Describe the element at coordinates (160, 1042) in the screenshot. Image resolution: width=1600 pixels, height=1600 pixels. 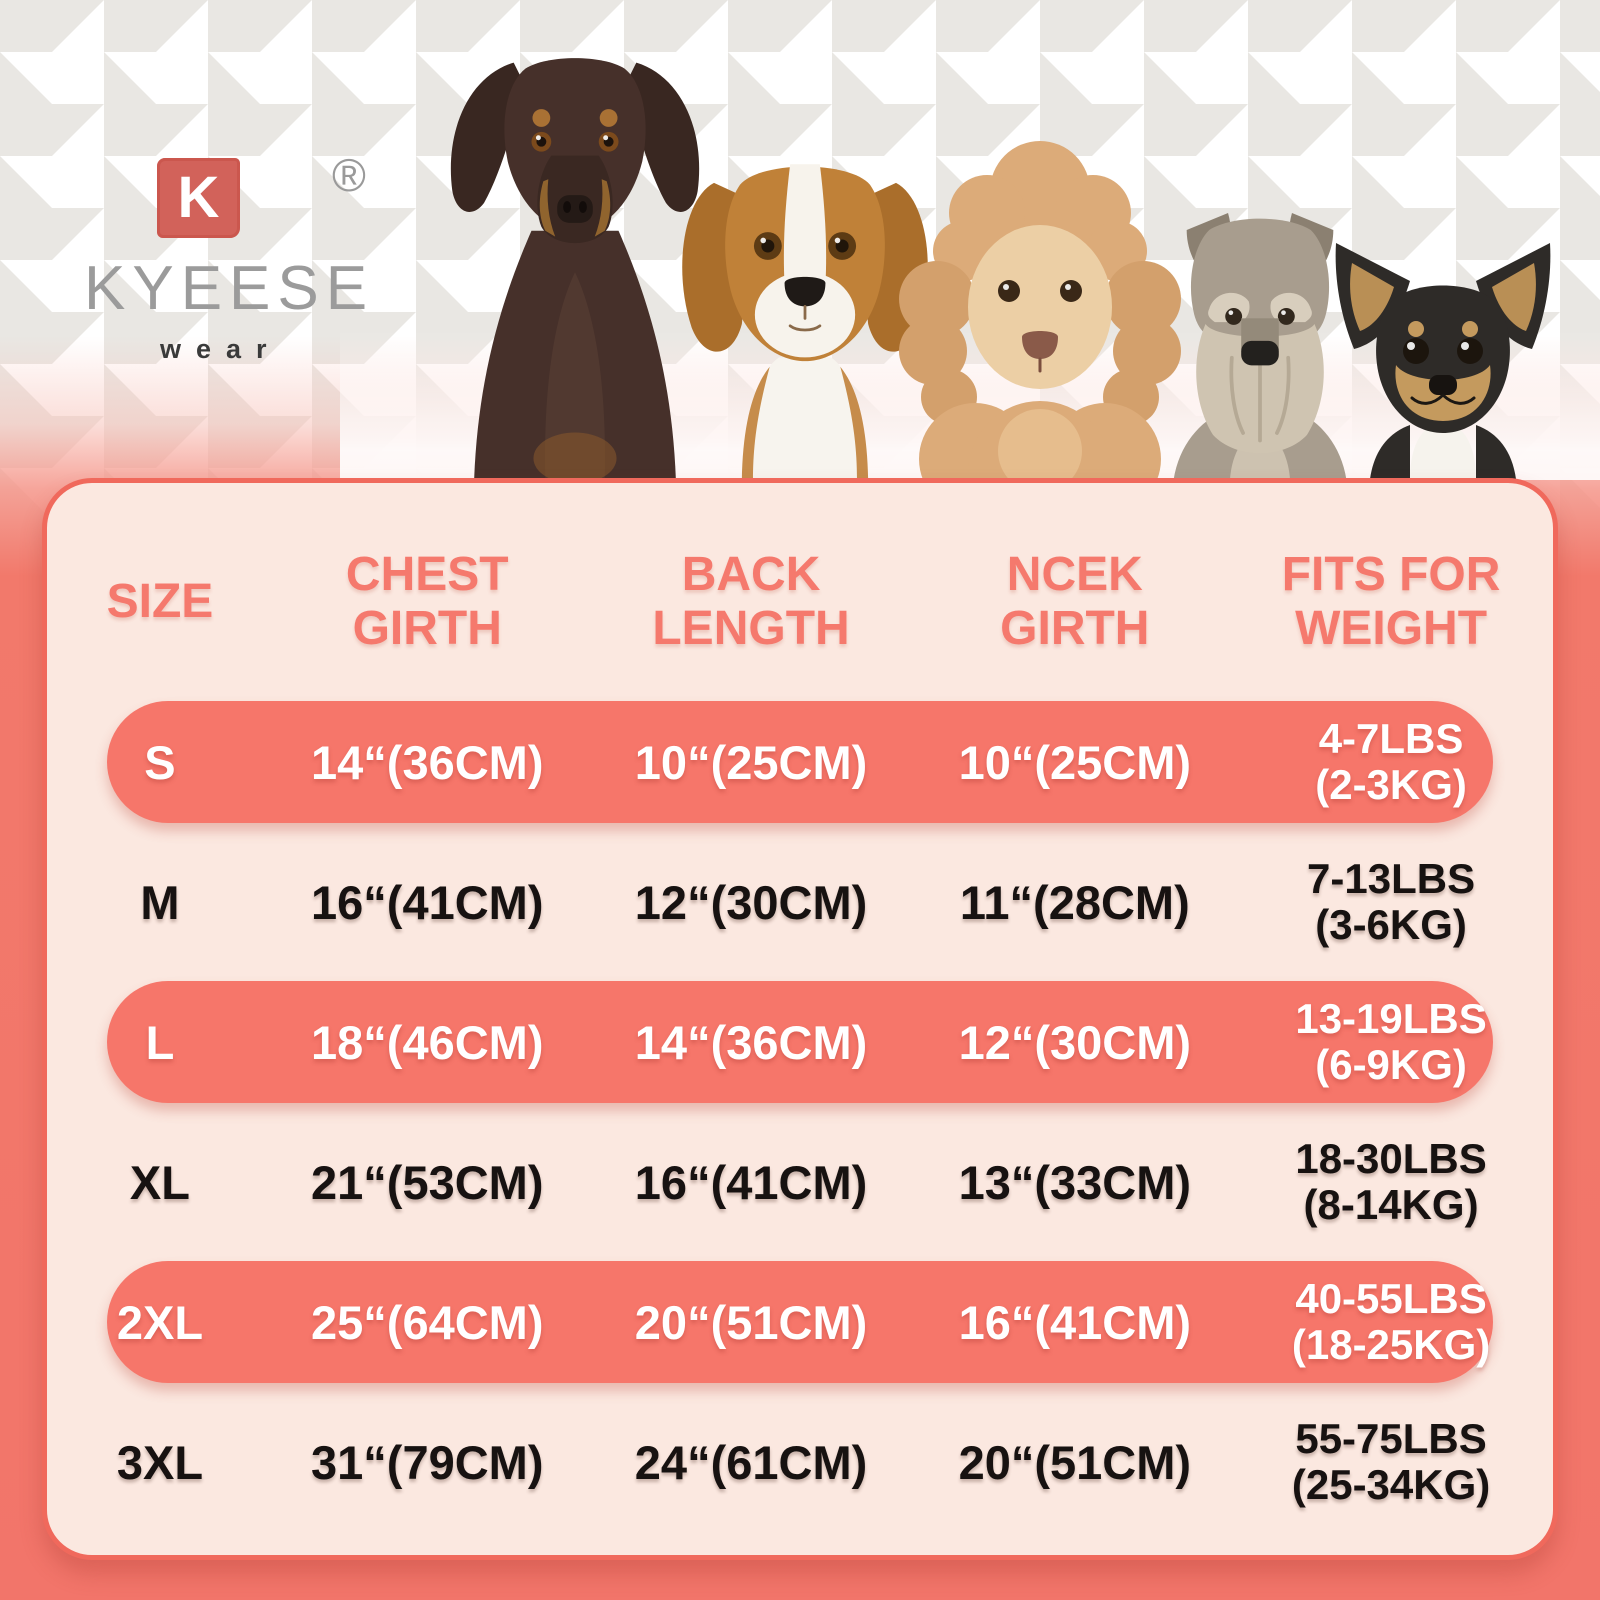
I see `size-value: L` at that location.